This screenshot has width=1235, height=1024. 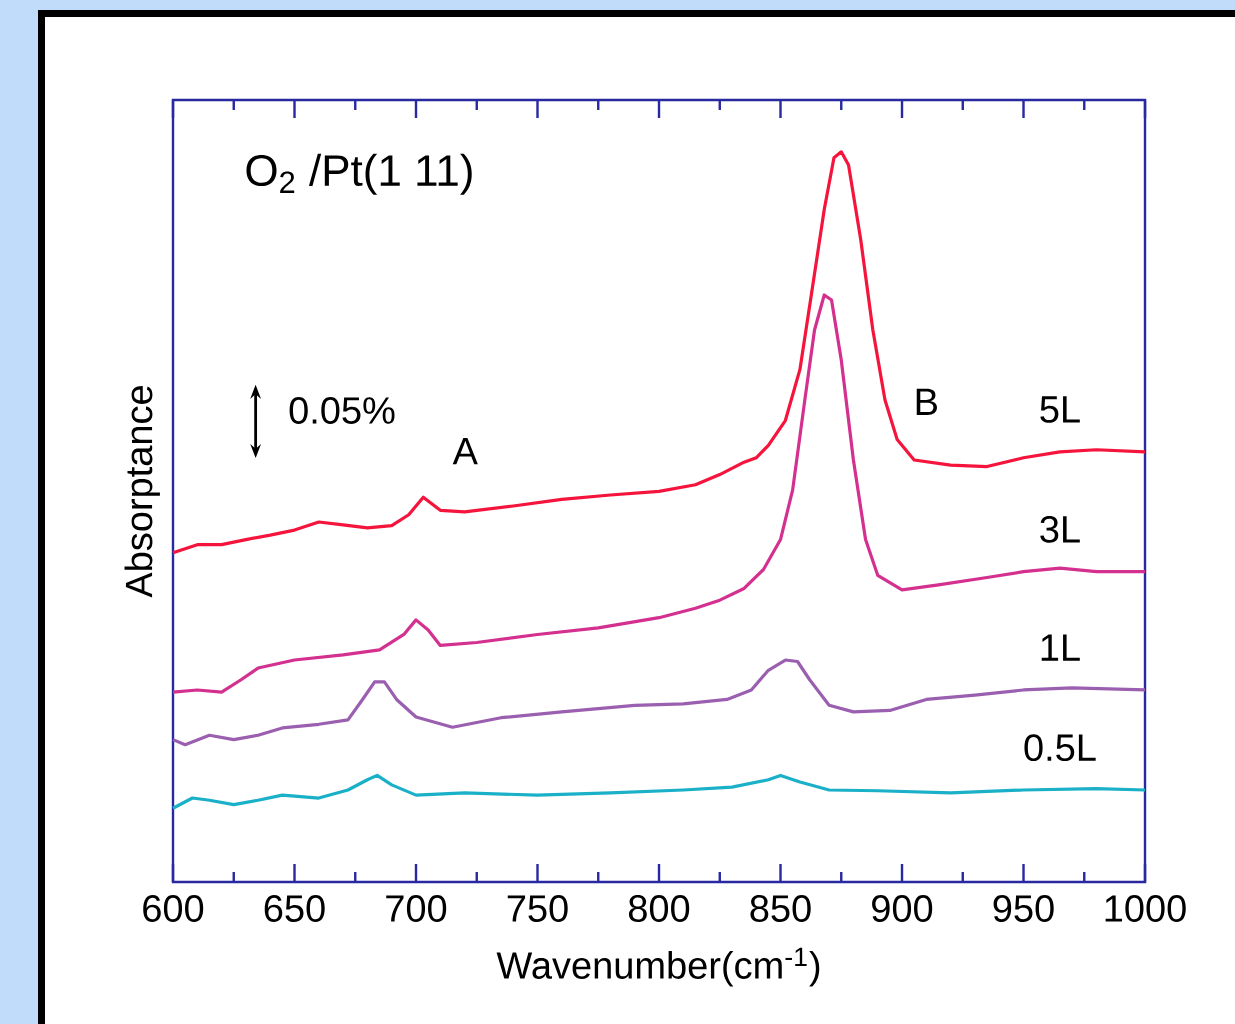 I want to click on annotation: B, so click(x=926, y=401).